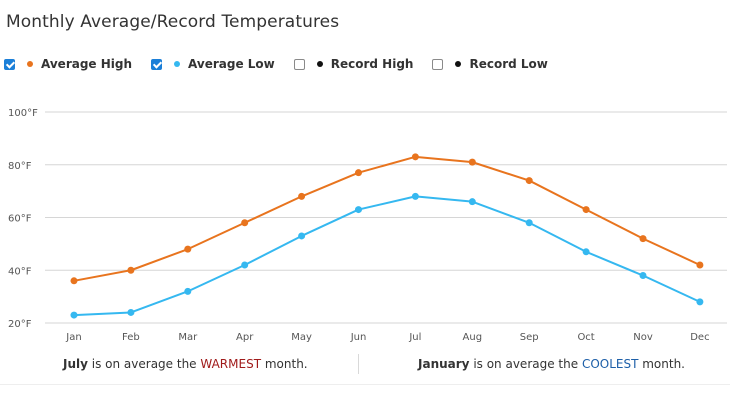  What do you see at coordinates (20, 219) in the screenshot?
I see `y-tick-label-60: 60°F` at bounding box center [20, 219].